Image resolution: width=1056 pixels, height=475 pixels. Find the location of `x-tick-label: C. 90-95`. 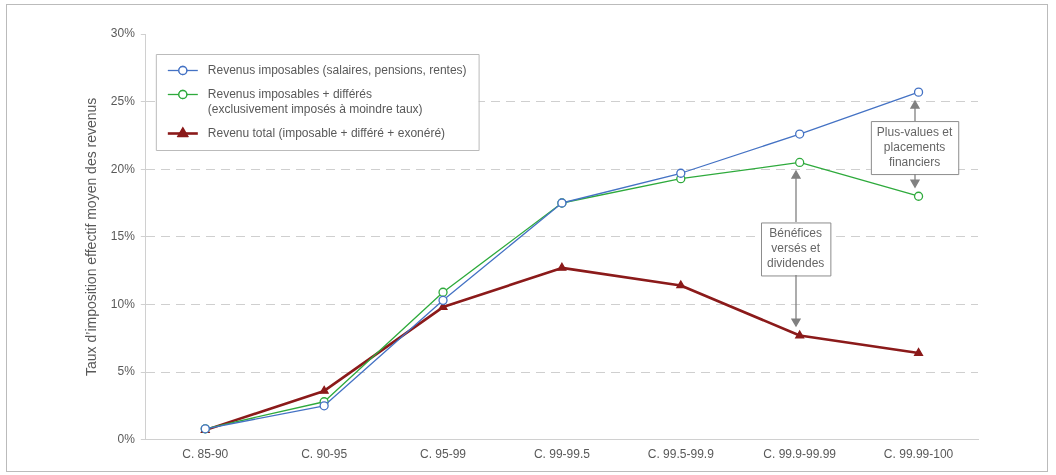

x-tick-label: C. 90-95 is located at coordinates (324, 454).